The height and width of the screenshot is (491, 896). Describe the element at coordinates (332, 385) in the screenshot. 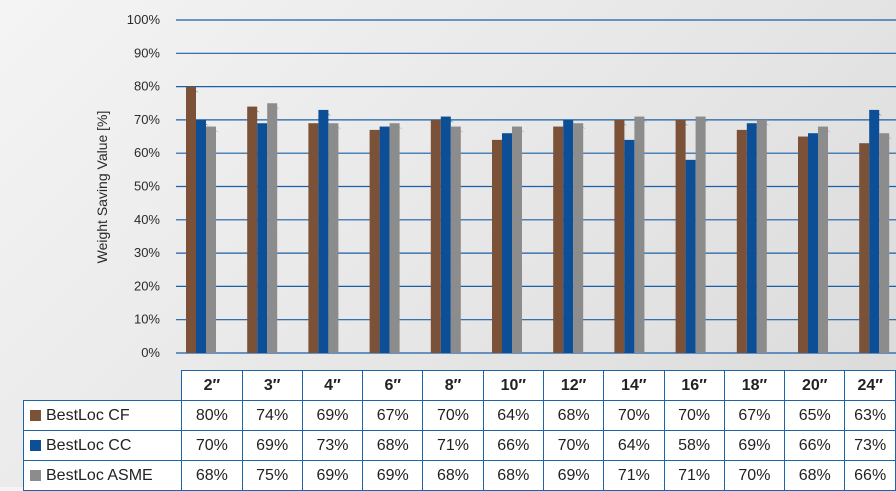

I see `category-header: 4″` at that location.